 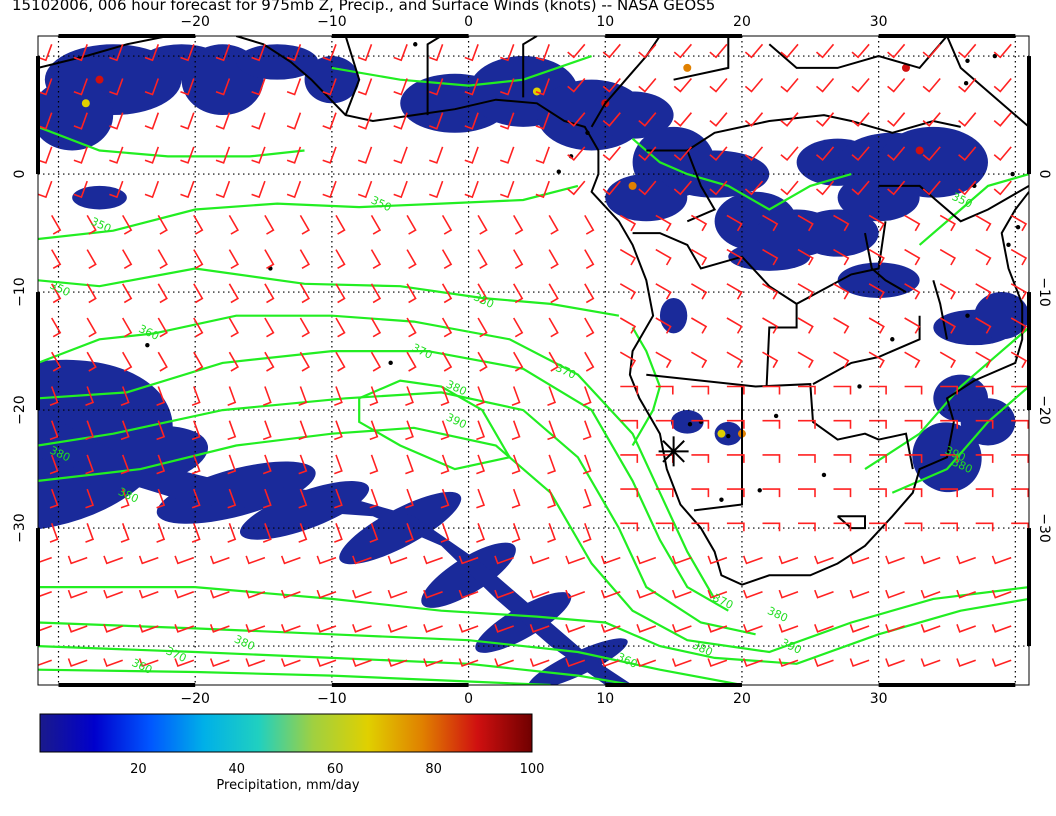 I want to click on colorbar-tick-label: 20, so click(x=138, y=769).